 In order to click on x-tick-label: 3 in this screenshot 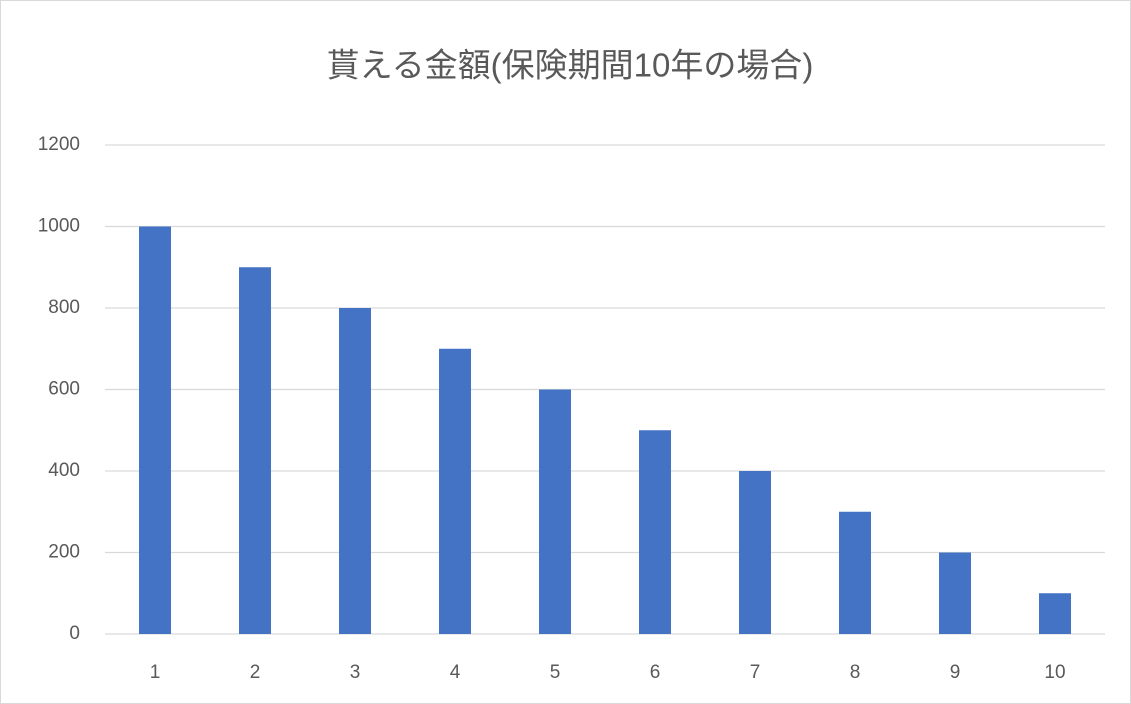, I will do `click(355, 672)`.